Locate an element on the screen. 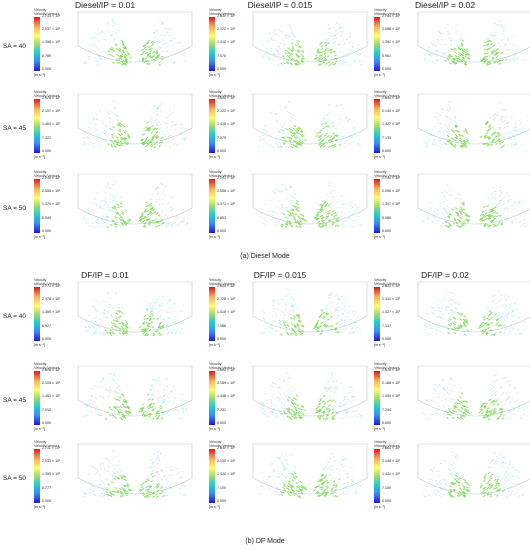 The image size is (530, 550). colorbar-tick-label: 7.088 is located at coordinates (221, 325).